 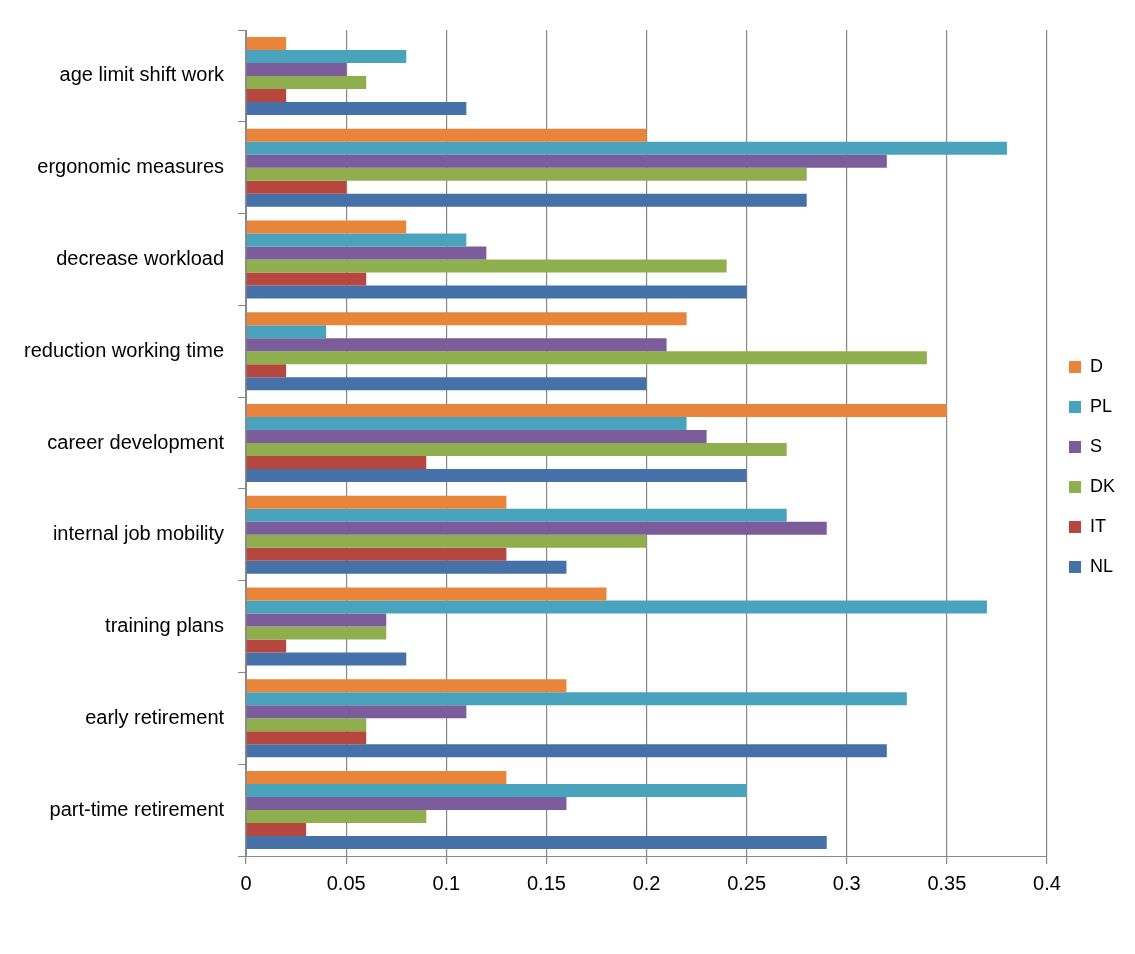 What do you see at coordinates (131, 166) in the screenshot?
I see `y-tick-label: ergonomic measures` at bounding box center [131, 166].